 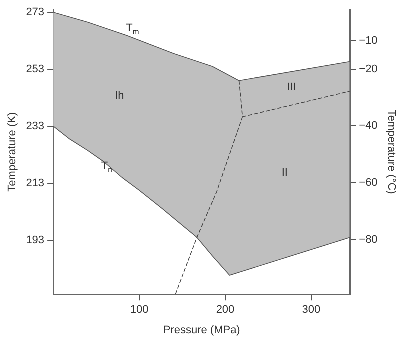 I want to click on y2-tick-label: −40, so click(x=368, y=126).